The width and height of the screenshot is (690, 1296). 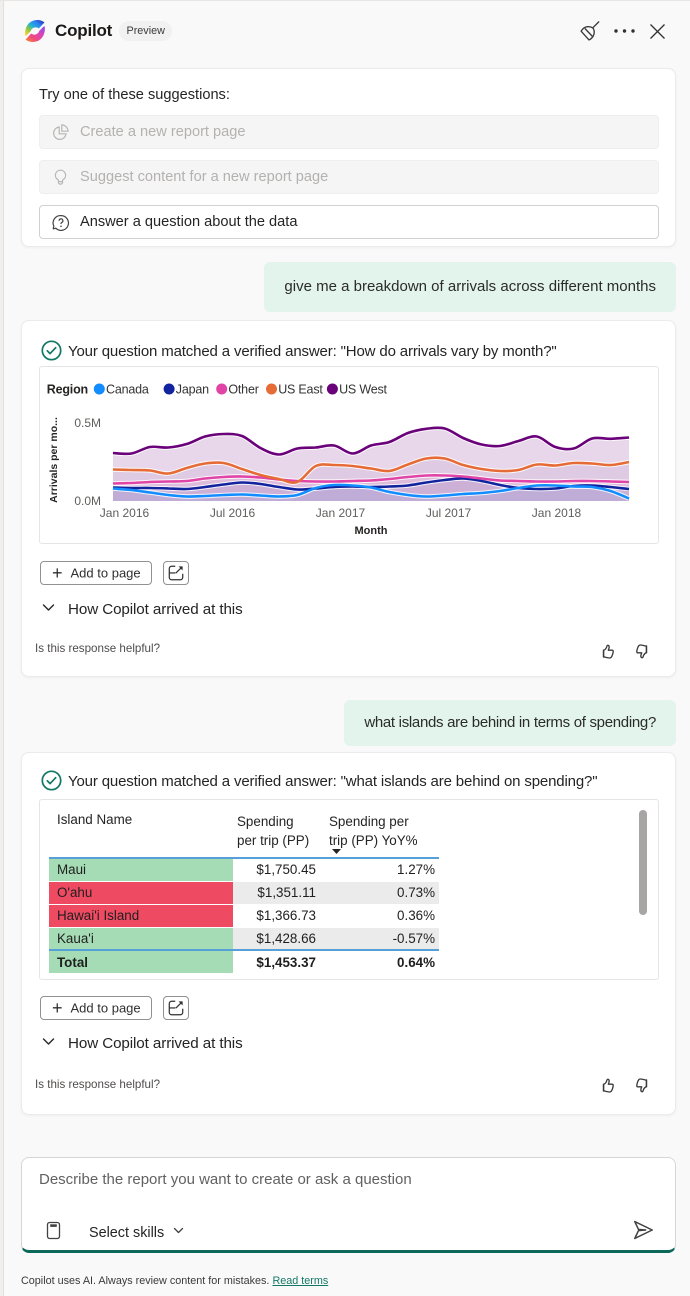 What do you see at coordinates (127, 390) in the screenshot?
I see `svg-text: Canada` at bounding box center [127, 390].